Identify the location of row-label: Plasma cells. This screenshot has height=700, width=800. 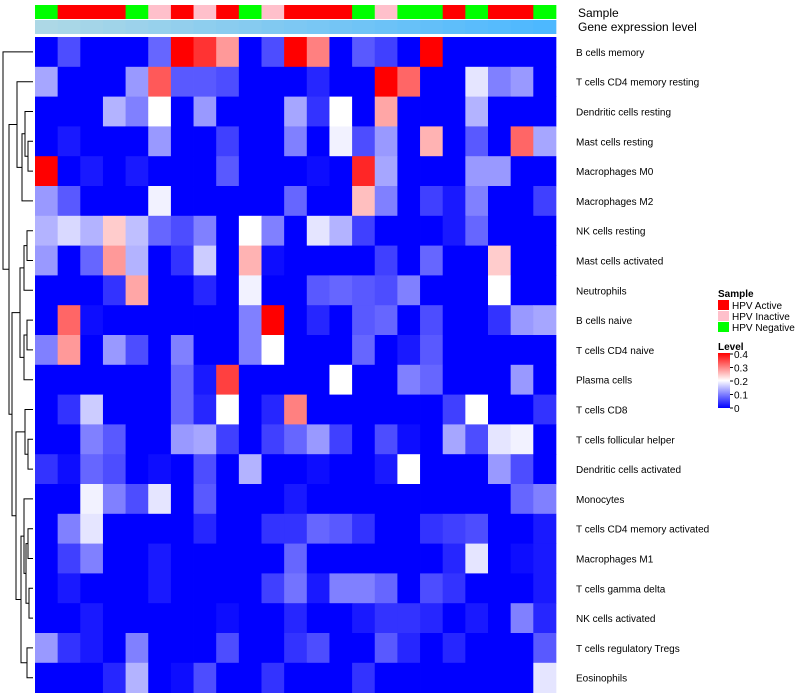
(604, 381).